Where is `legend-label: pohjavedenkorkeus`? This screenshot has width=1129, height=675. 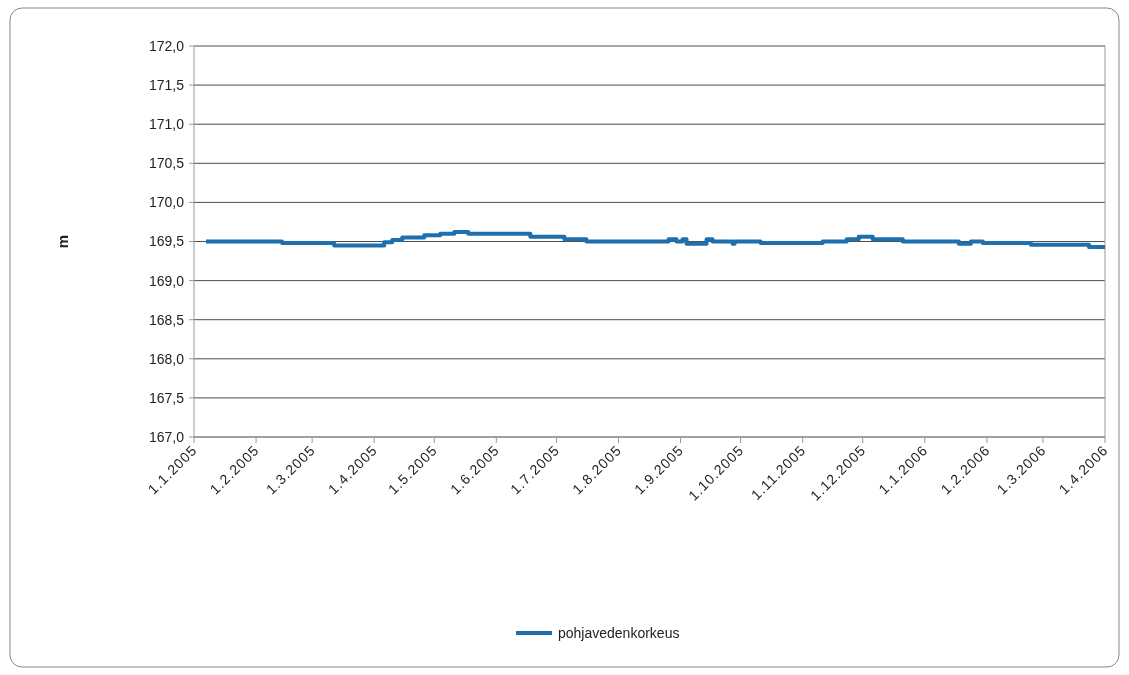
legend-label: pohjavedenkorkeus is located at coordinates (619, 632).